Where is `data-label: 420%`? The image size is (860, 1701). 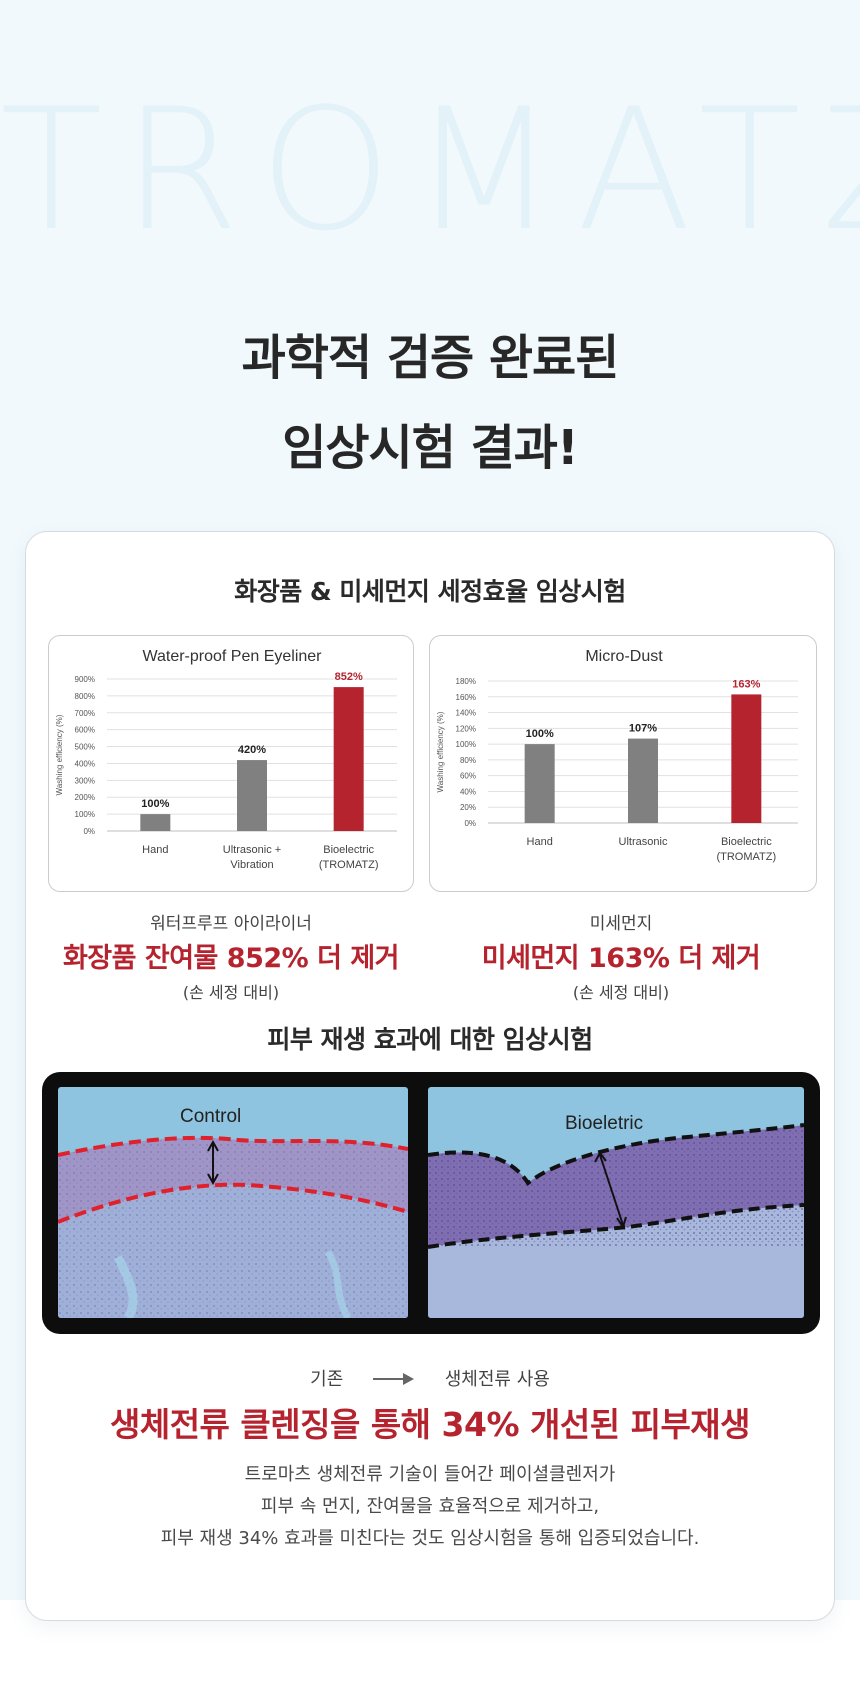 data-label: 420% is located at coordinates (252, 750).